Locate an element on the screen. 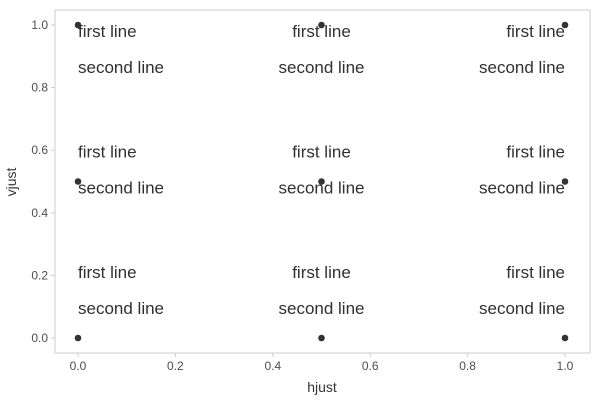  x-tick-label: 0.4 is located at coordinates (272, 366).